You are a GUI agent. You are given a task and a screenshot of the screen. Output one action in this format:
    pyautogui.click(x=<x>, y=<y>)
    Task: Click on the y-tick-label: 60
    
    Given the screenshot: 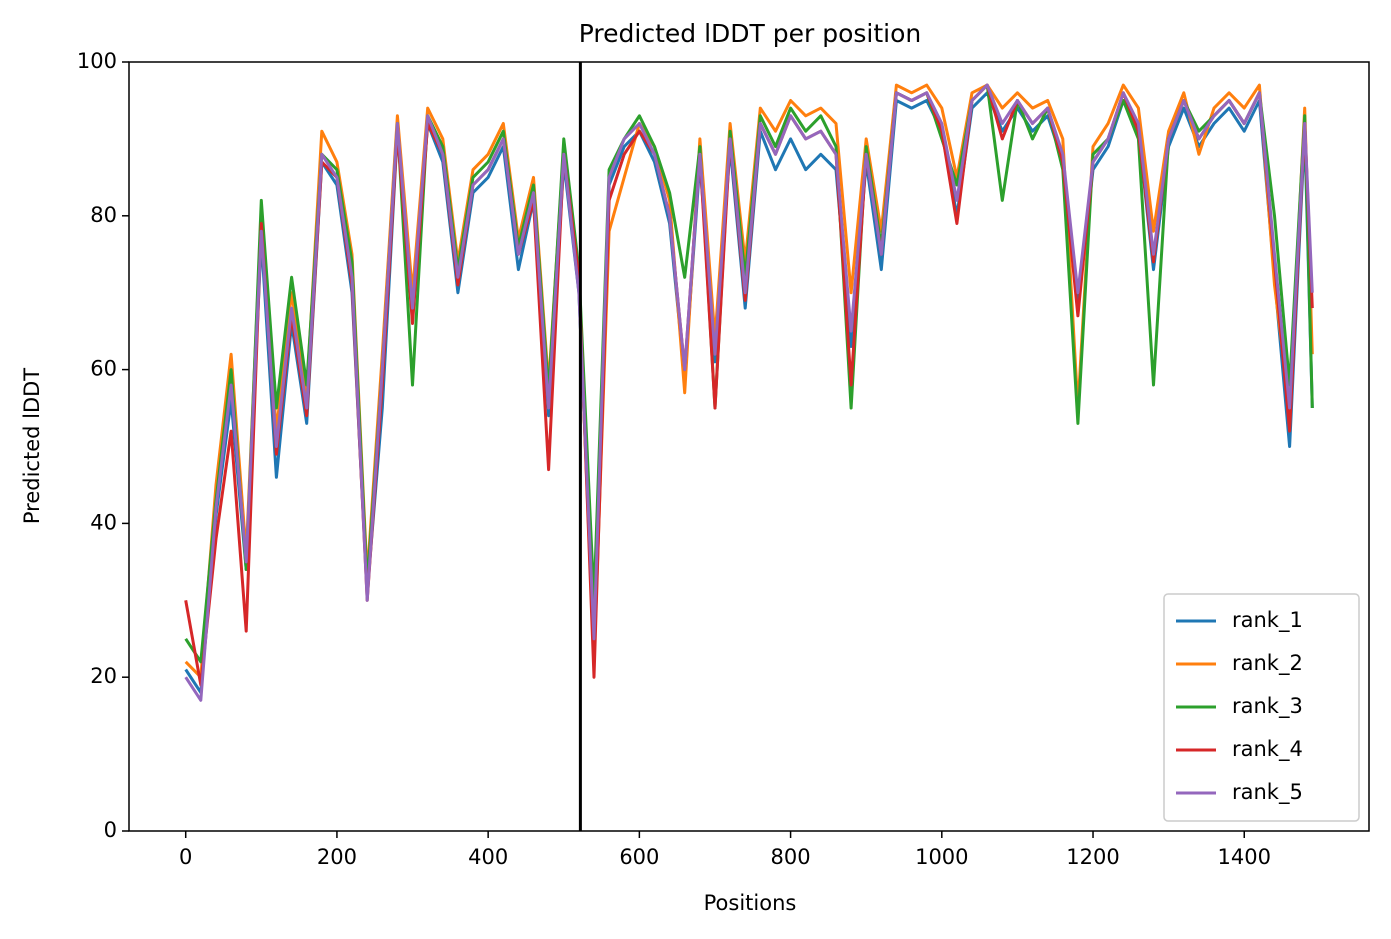 What is the action you would take?
    pyautogui.click(x=103, y=369)
    